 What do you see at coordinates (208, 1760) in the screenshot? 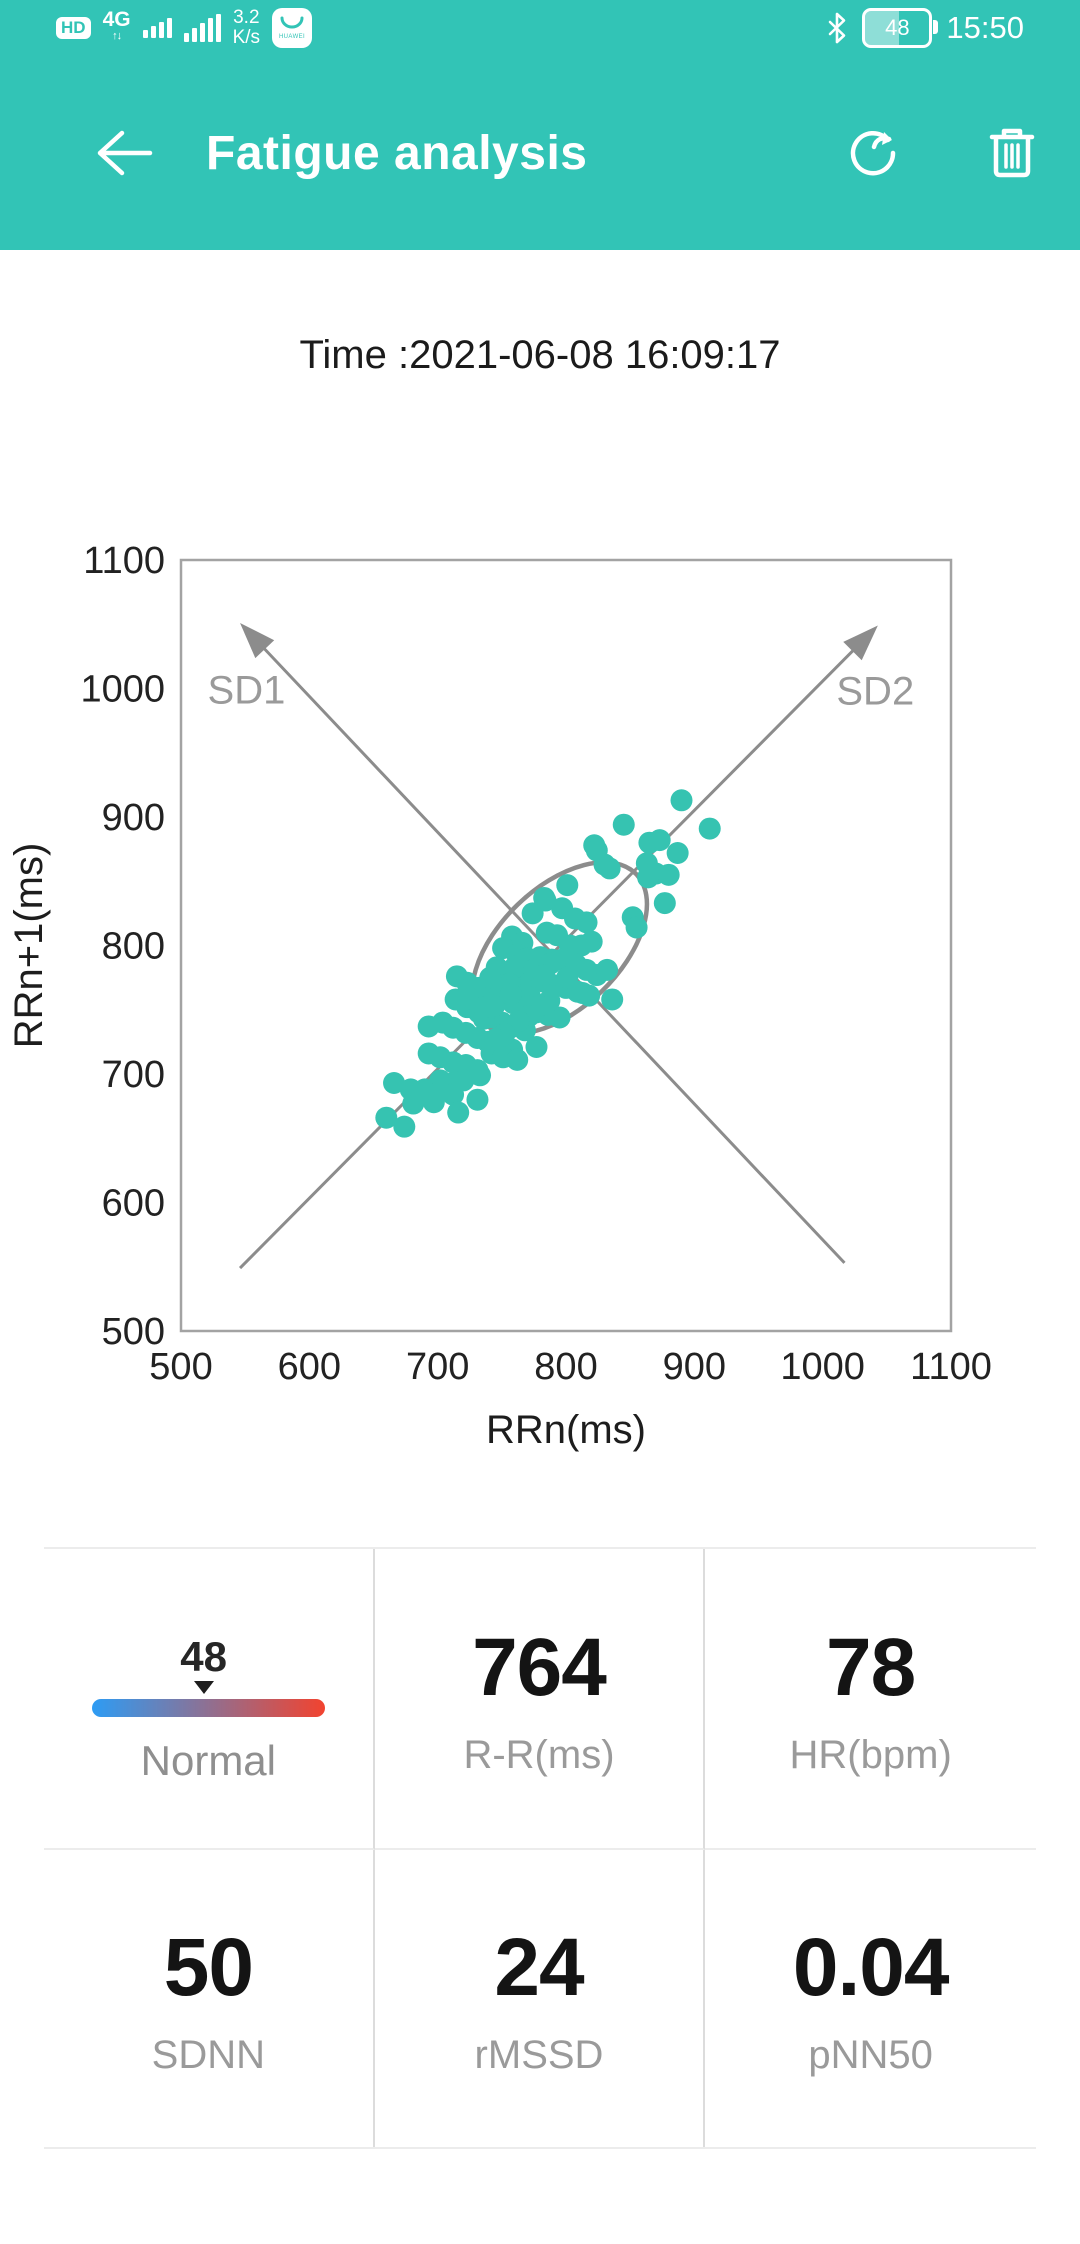
I see `fatigue-status-label: Normal` at bounding box center [208, 1760].